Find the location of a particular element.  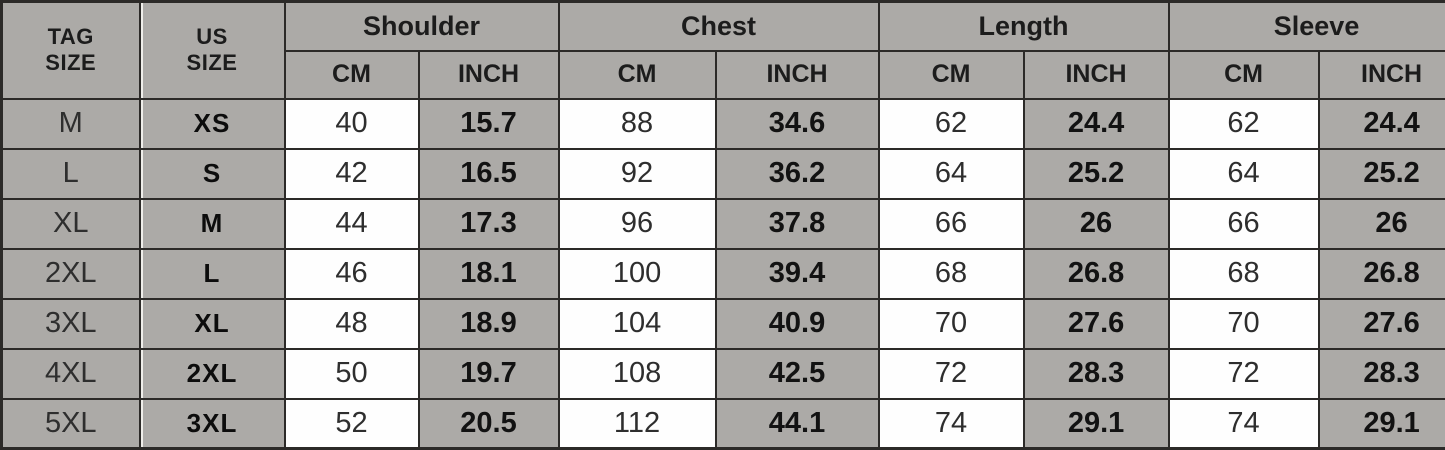

cell-chest-inch: 42.5 is located at coordinates (797, 373).